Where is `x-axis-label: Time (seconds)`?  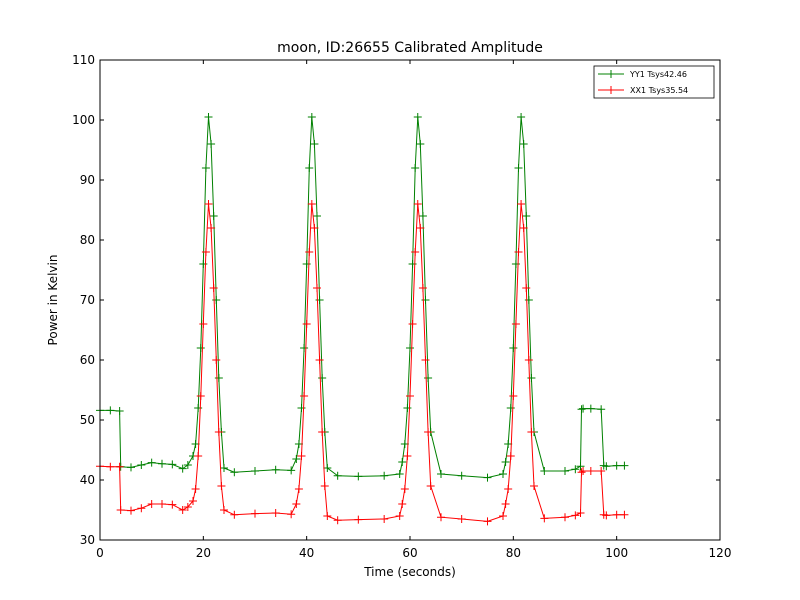
x-axis-label: Time (seconds) is located at coordinates (409, 572).